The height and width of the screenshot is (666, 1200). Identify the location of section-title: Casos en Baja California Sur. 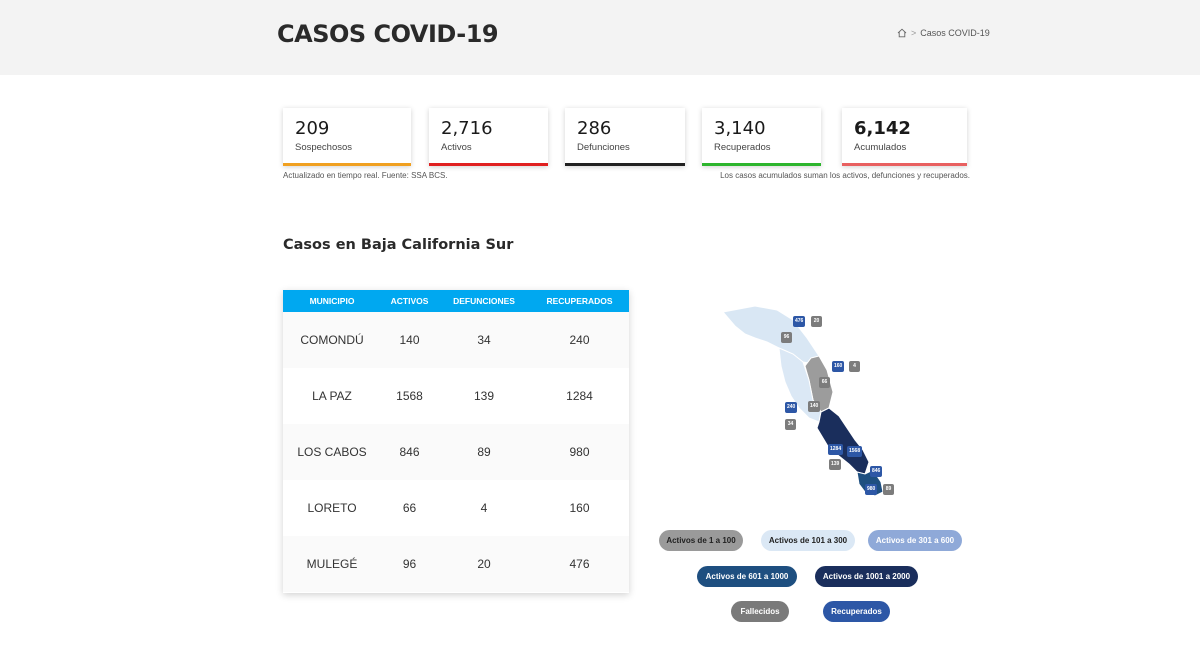
(398, 245).